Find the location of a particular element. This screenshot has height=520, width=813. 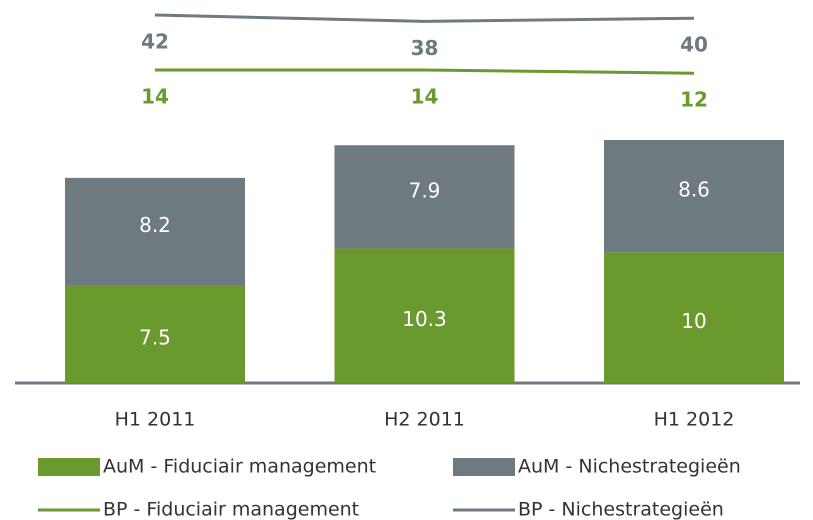

bar-label: 8.2 is located at coordinates (155, 225).